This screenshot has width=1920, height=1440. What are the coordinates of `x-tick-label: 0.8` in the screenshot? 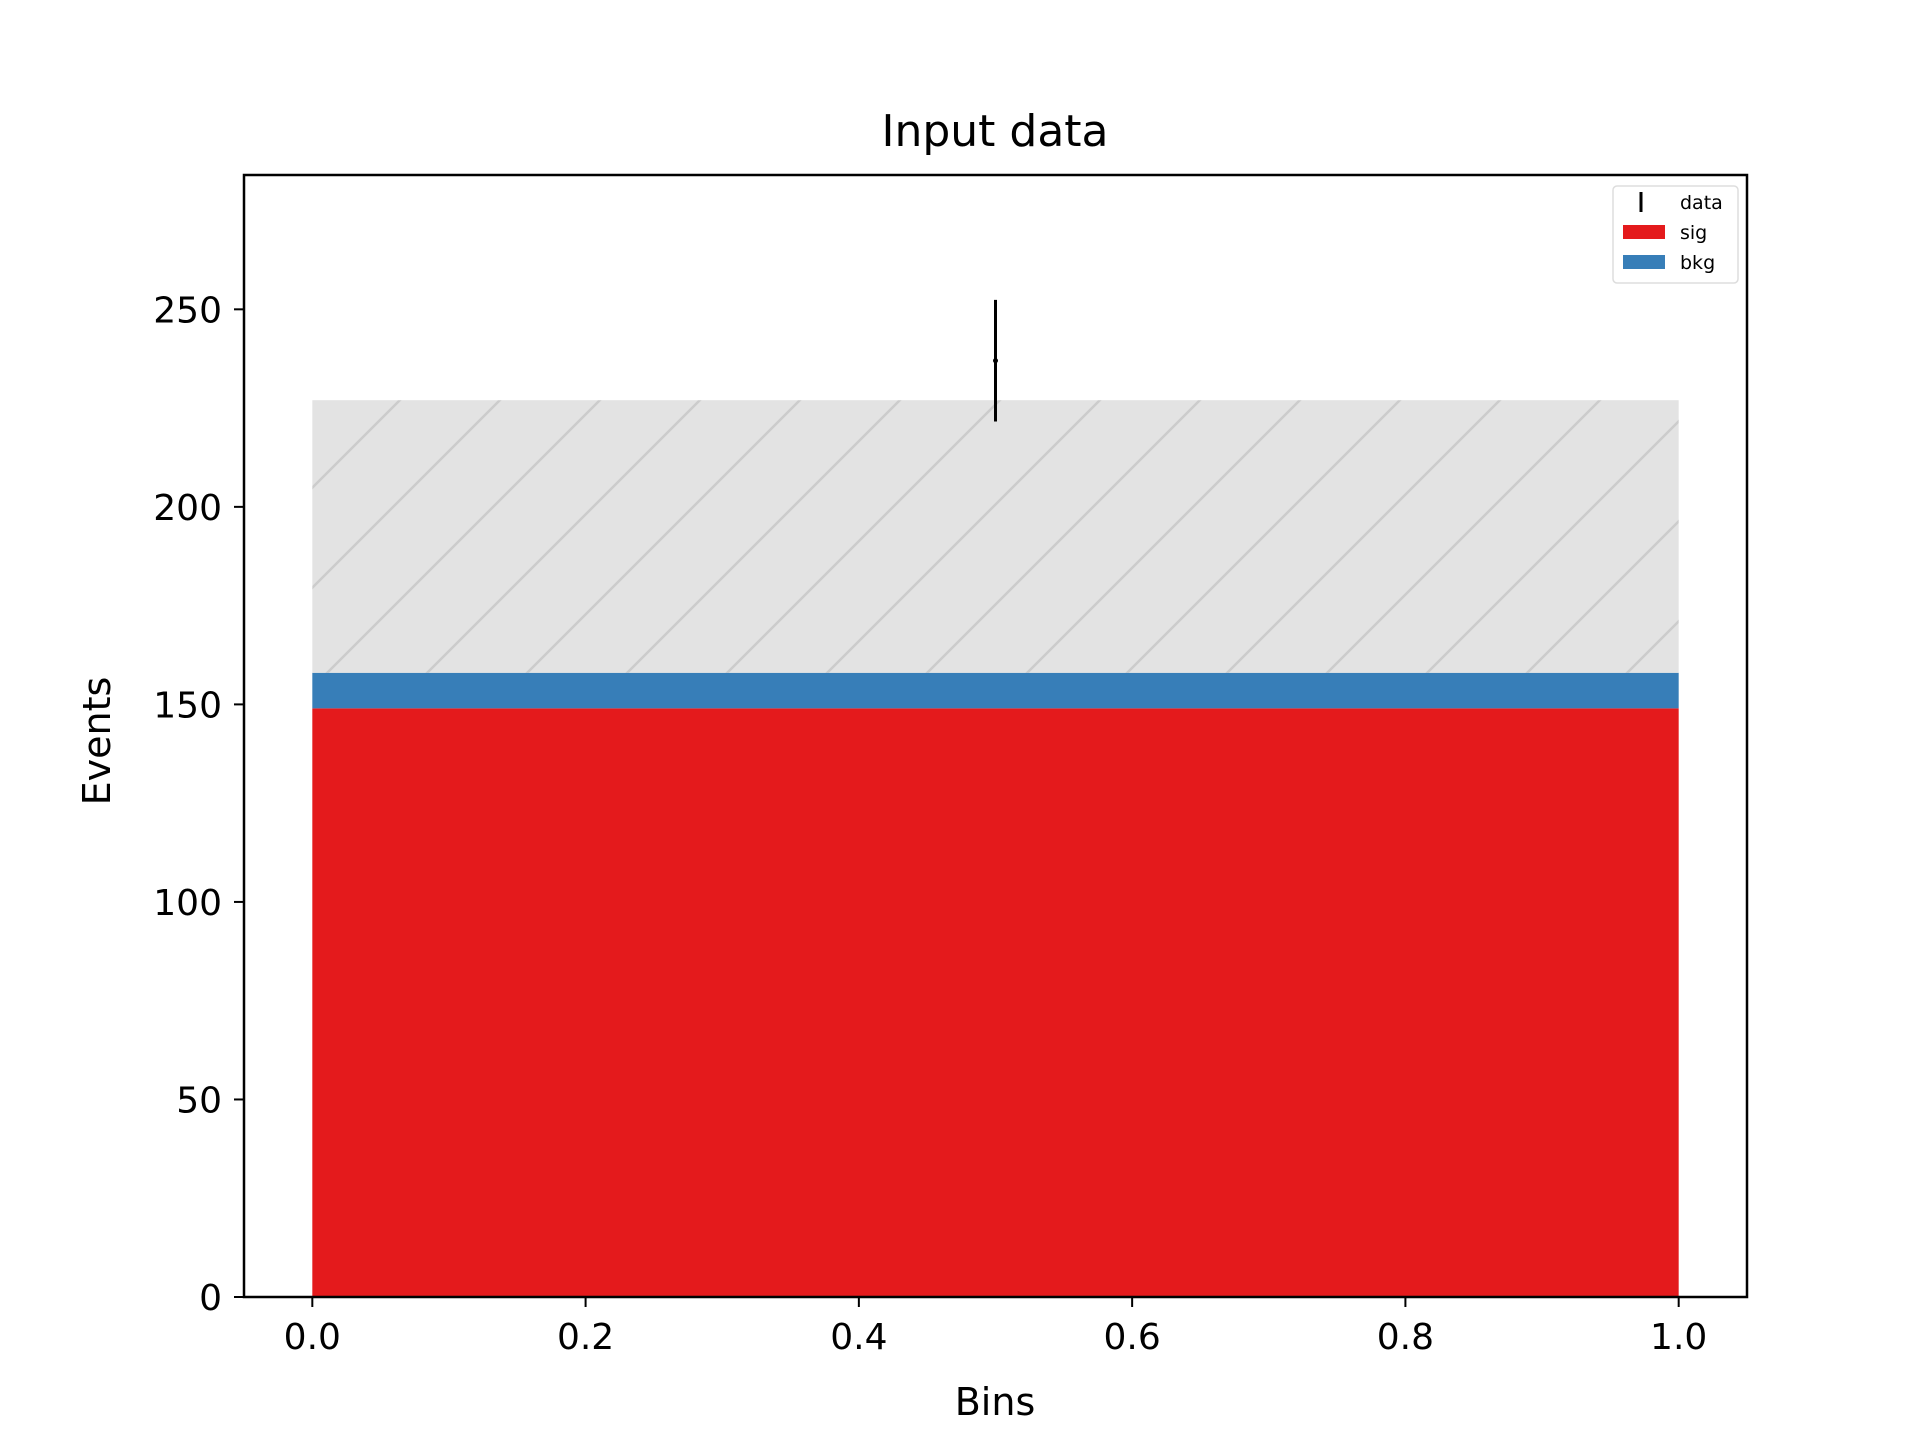 It's located at (1405, 1337).